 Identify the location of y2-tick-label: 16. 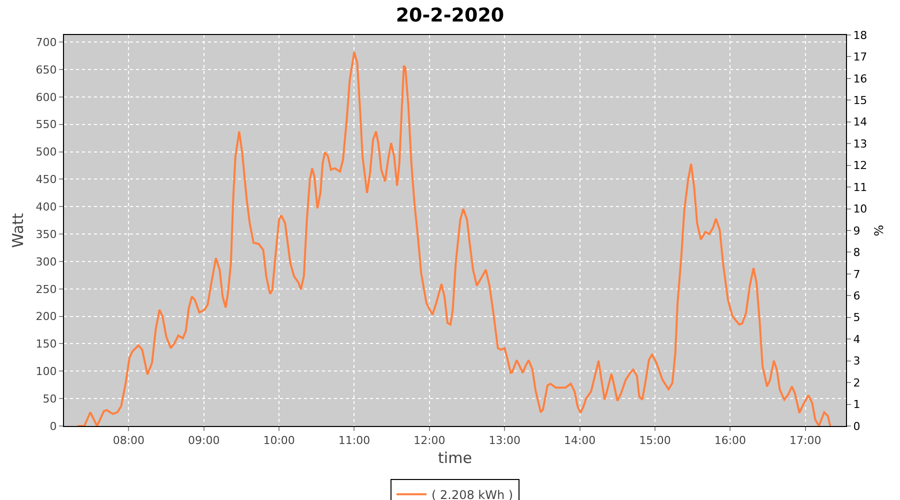
(860, 79).